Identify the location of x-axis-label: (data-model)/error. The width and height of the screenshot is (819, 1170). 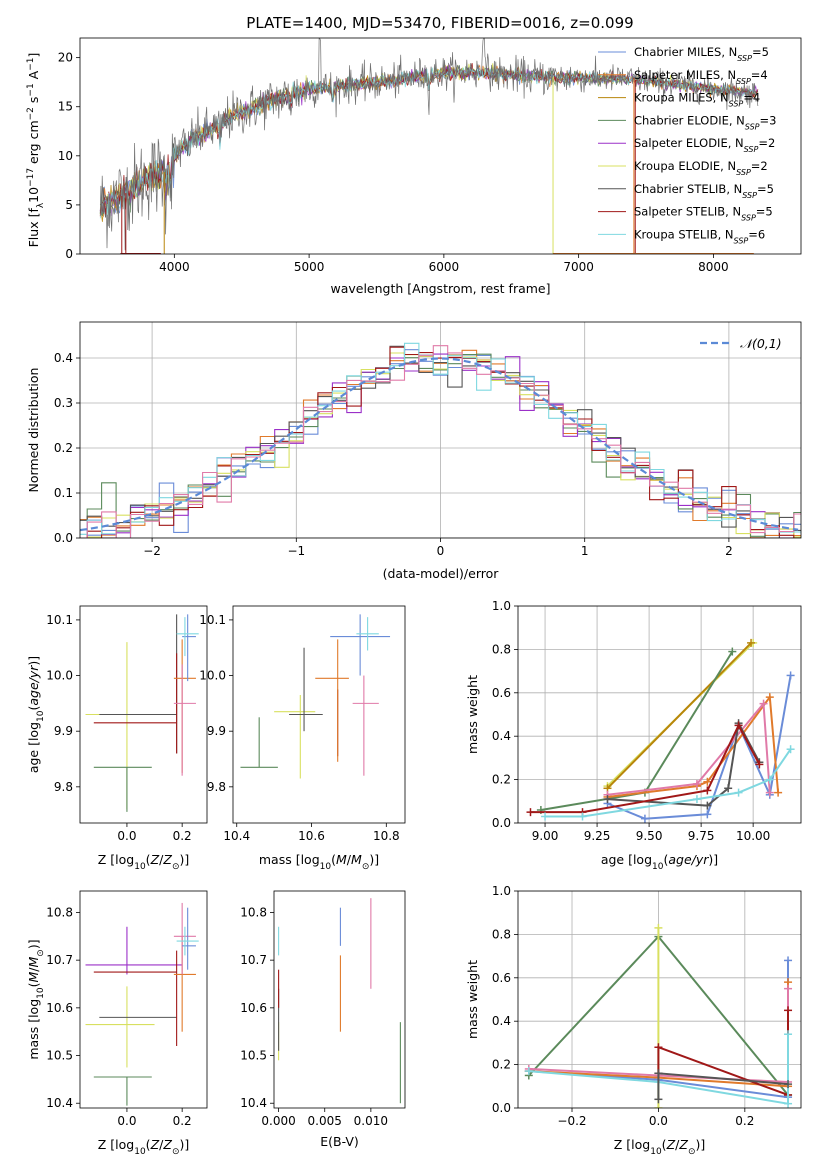
(441, 573).